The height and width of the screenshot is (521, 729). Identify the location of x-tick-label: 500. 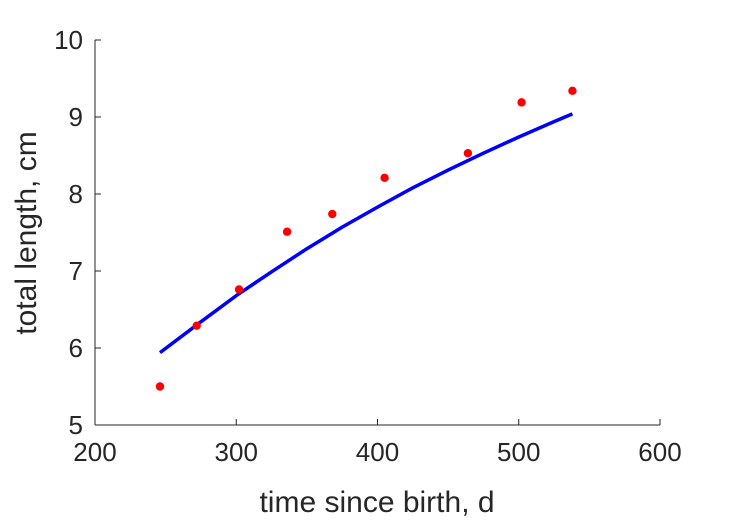
(518, 452).